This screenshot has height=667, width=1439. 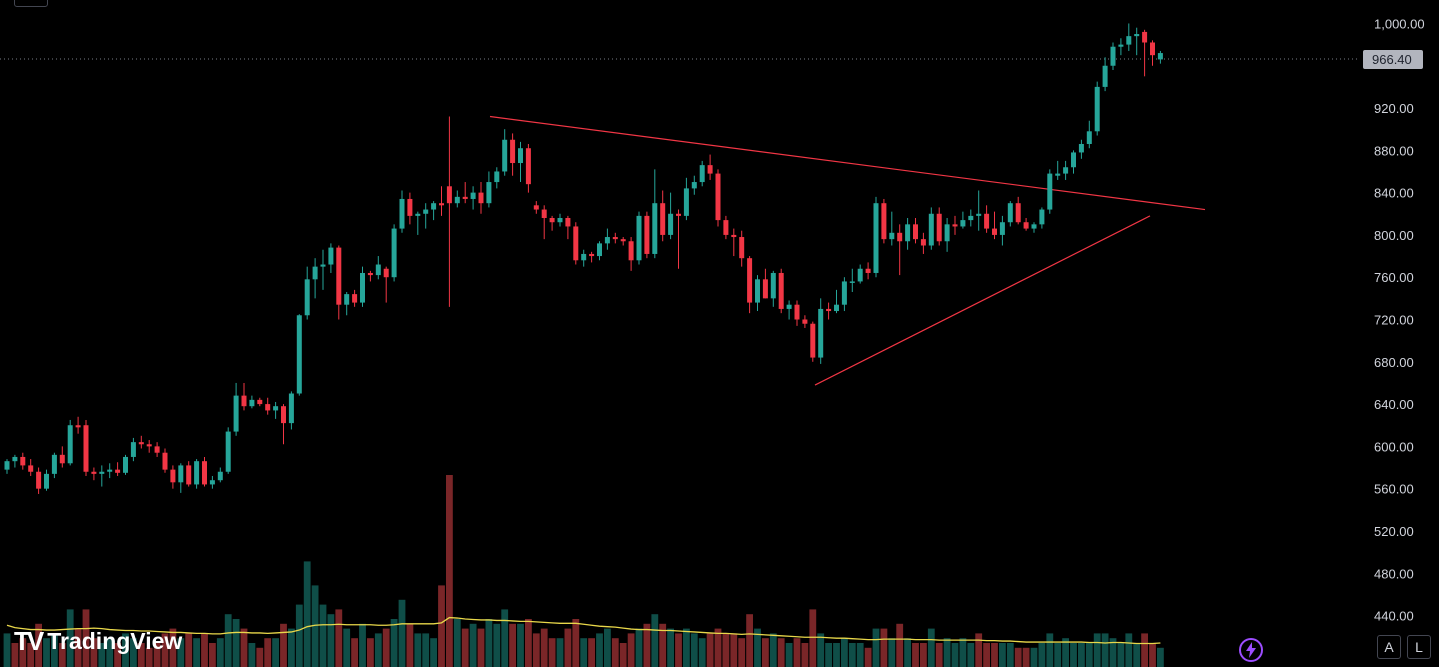 What do you see at coordinates (1419, 647) in the screenshot?
I see `log-scale-button: L` at bounding box center [1419, 647].